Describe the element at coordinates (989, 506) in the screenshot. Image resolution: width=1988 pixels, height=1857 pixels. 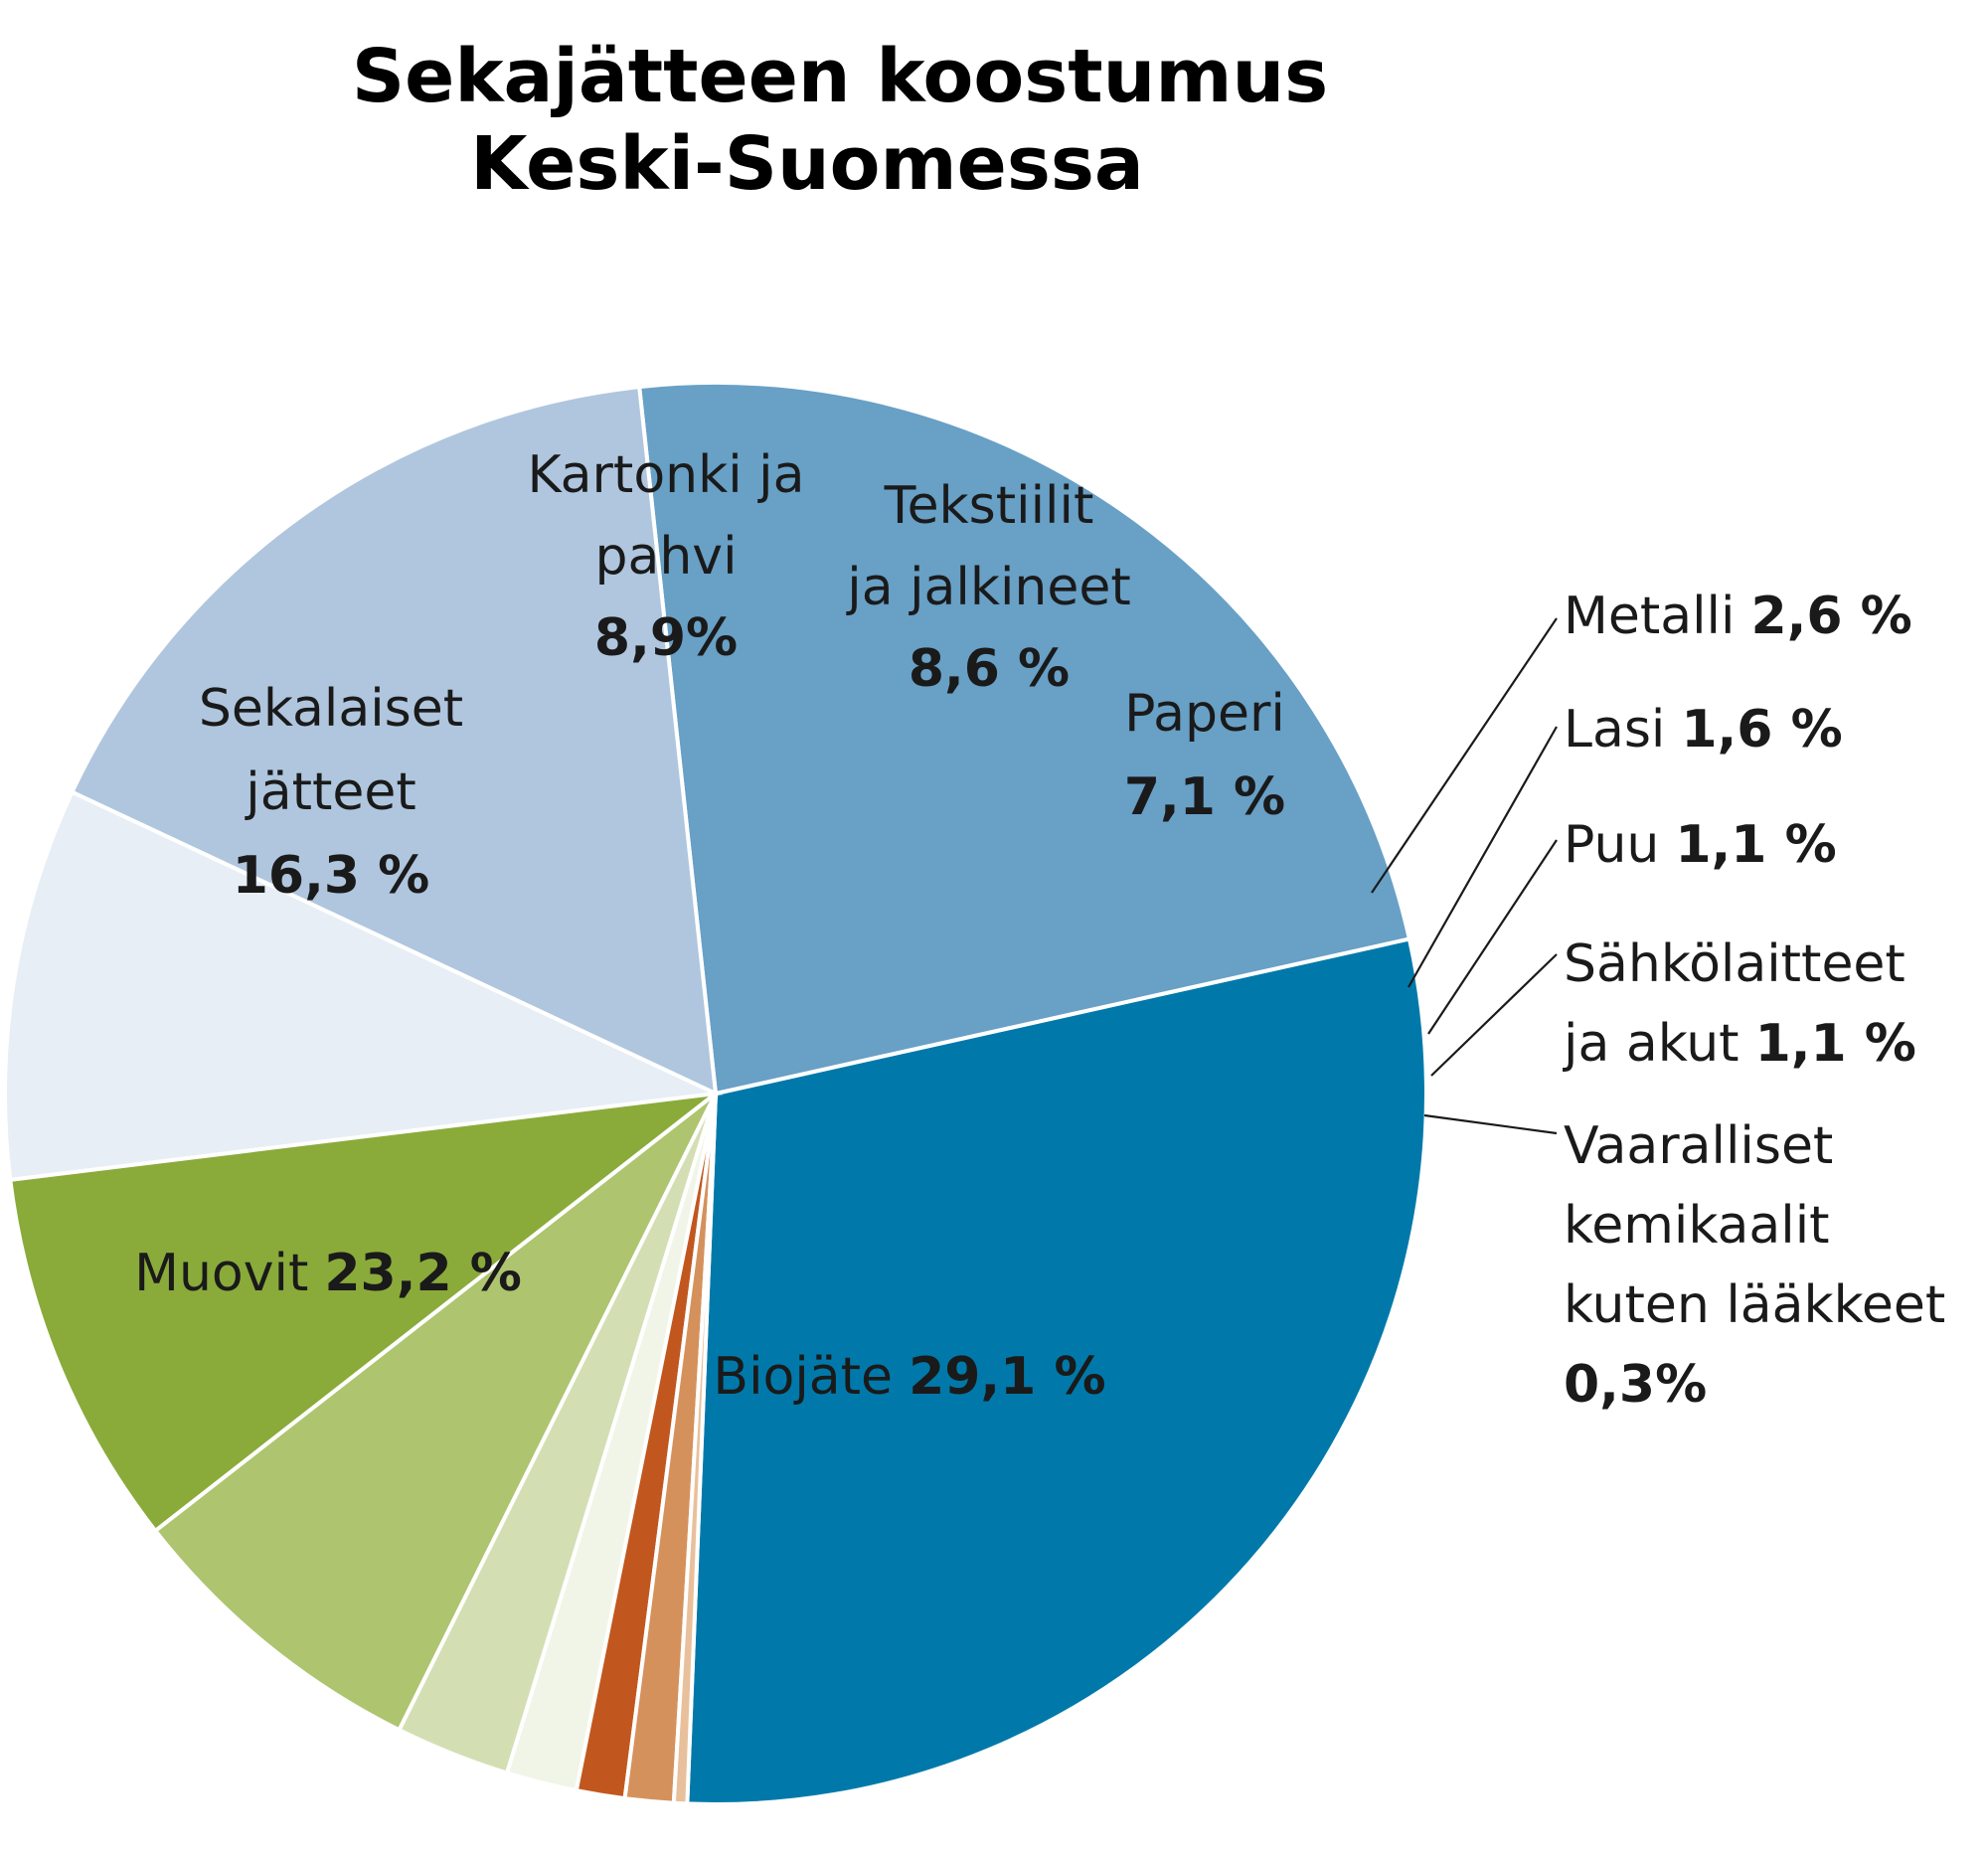
I see `slice-label-text-tekstiilit: Tekstiilit` at that location.